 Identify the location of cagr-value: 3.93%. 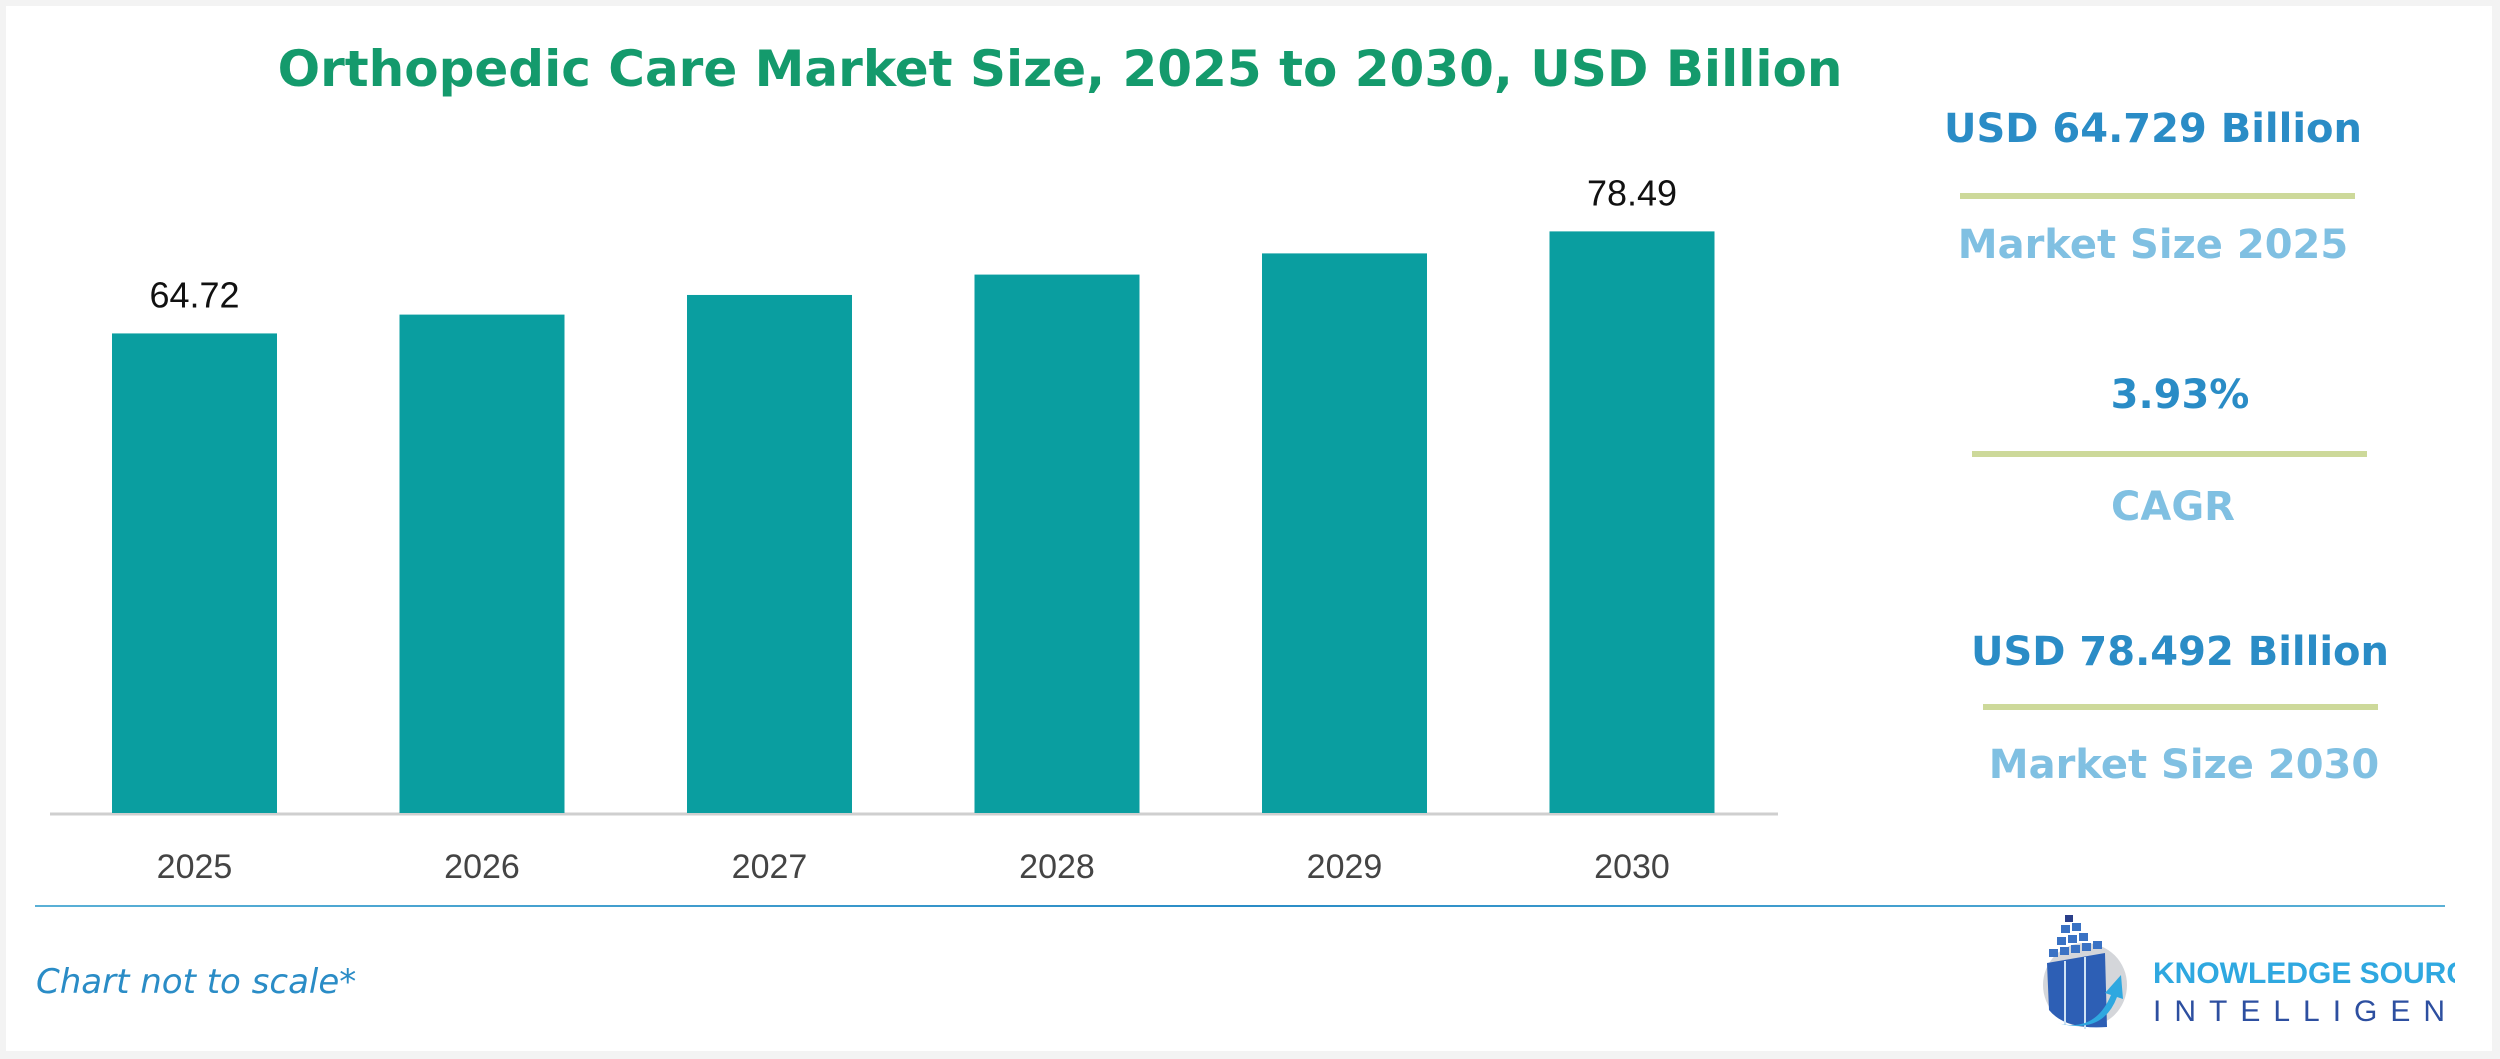
(2180, 395).